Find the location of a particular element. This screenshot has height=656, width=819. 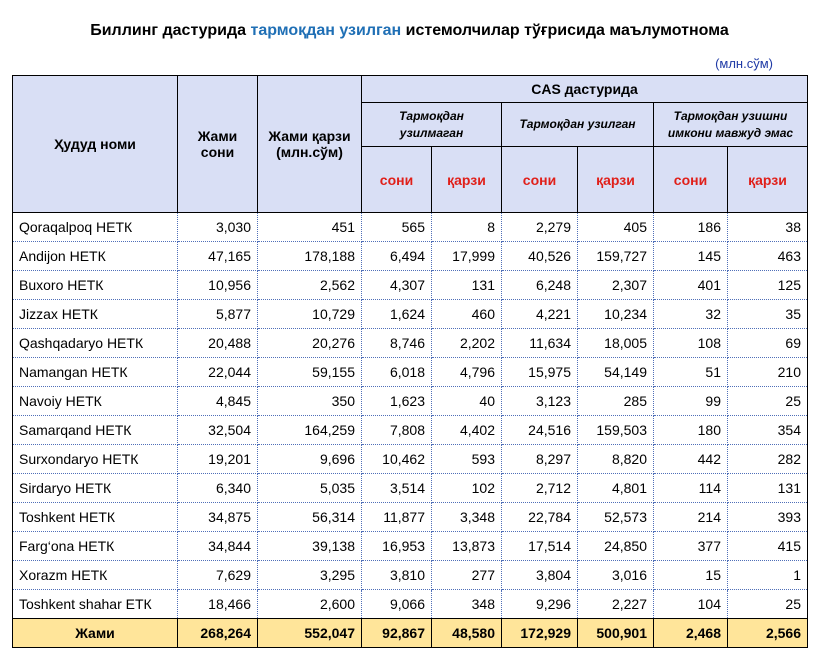

total-cell: 172,929 is located at coordinates (539, 633).